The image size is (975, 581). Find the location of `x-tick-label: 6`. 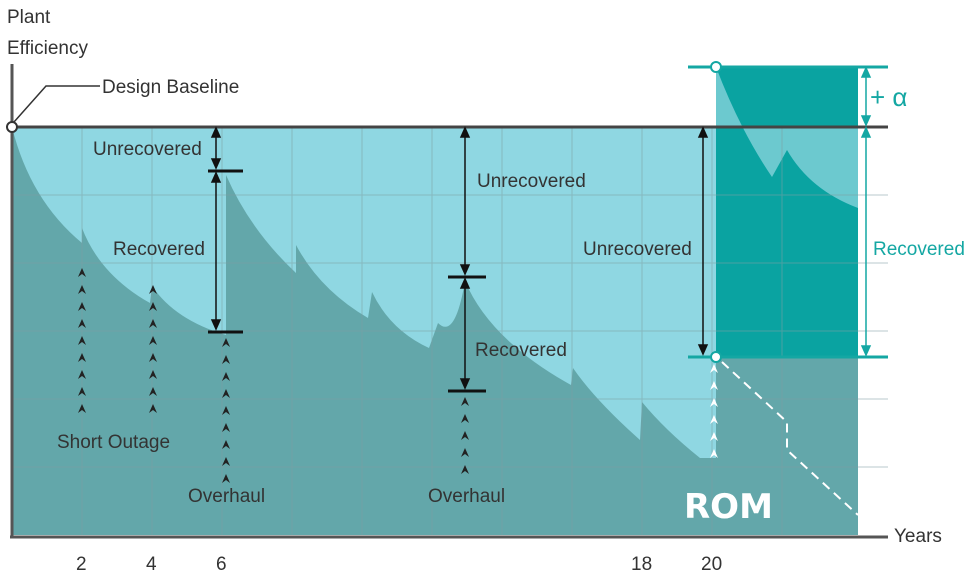

x-tick-label: 6 is located at coordinates (221, 564).